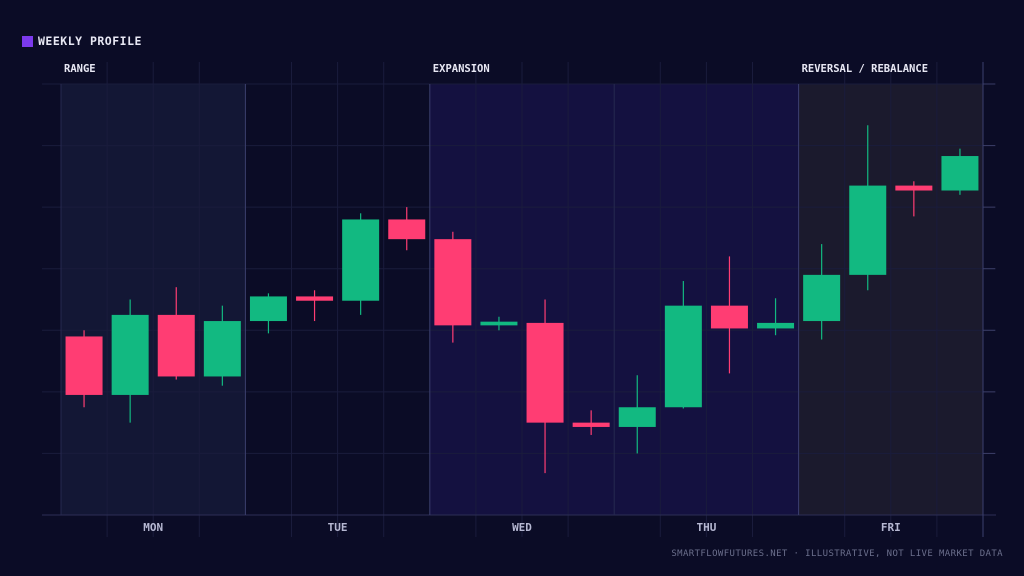 The width and height of the screenshot is (1024, 576). Describe the element at coordinates (27, 41) in the screenshot. I see `legend-swatch` at that location.